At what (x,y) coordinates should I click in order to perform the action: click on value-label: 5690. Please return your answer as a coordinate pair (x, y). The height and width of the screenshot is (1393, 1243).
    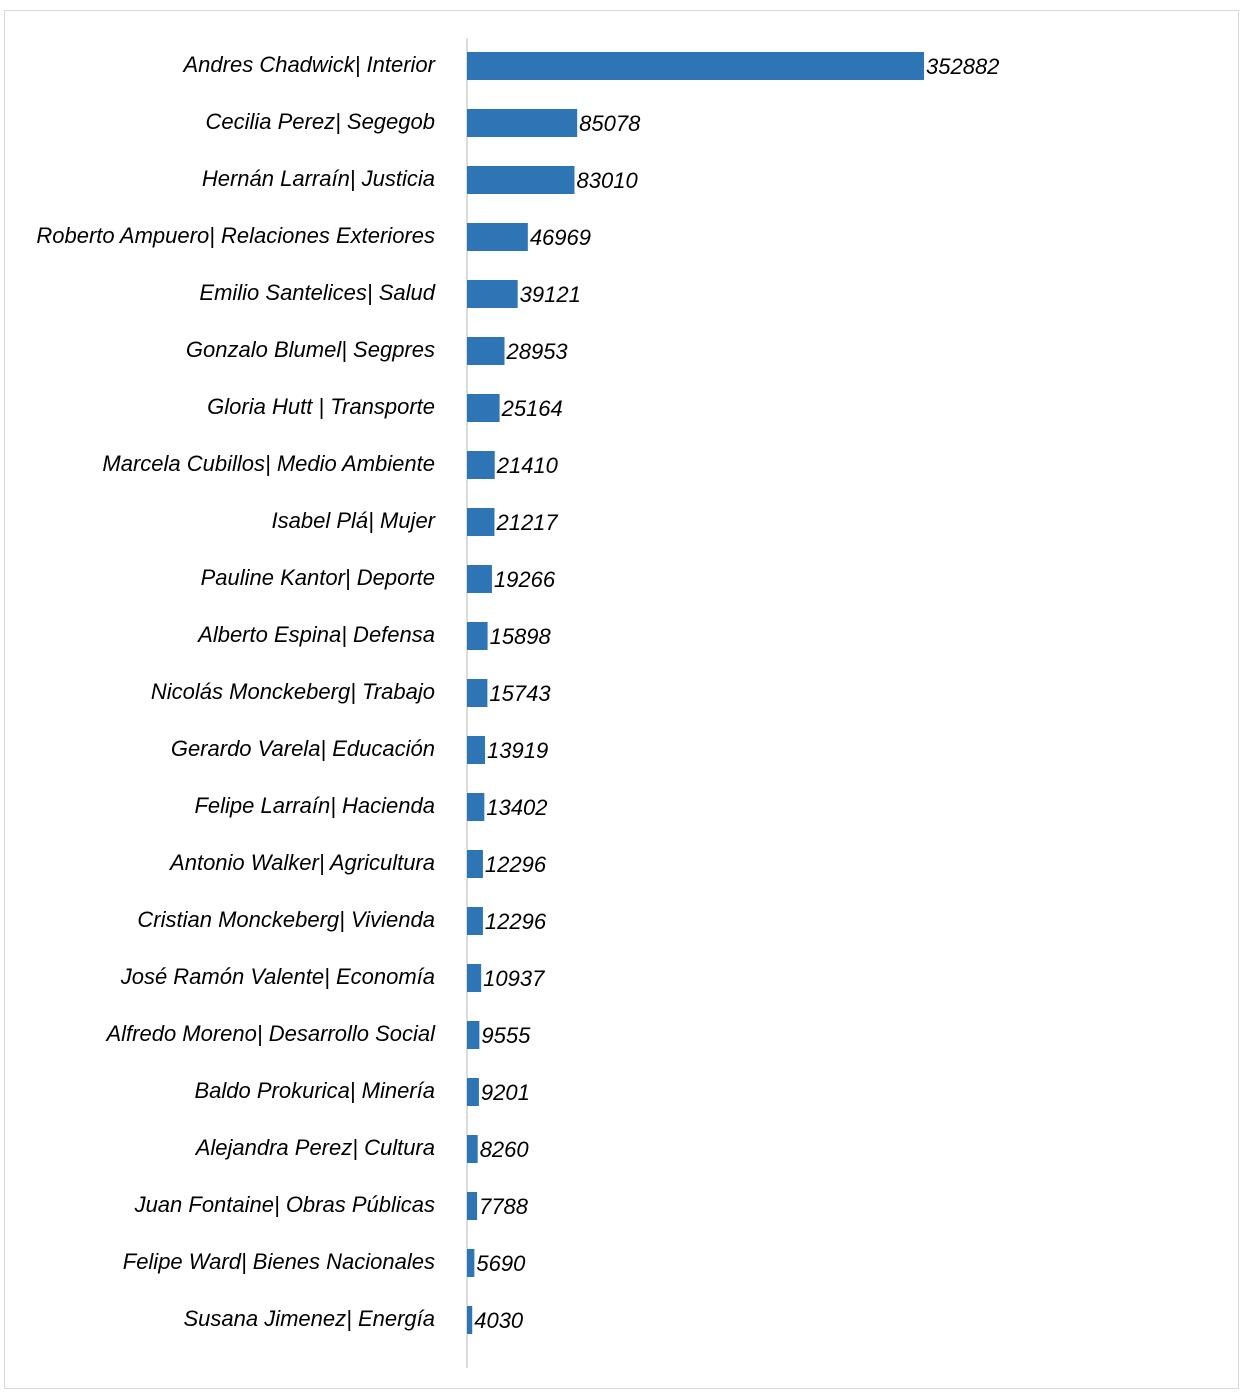
    Looking at the image, I should click on (501, 1263).